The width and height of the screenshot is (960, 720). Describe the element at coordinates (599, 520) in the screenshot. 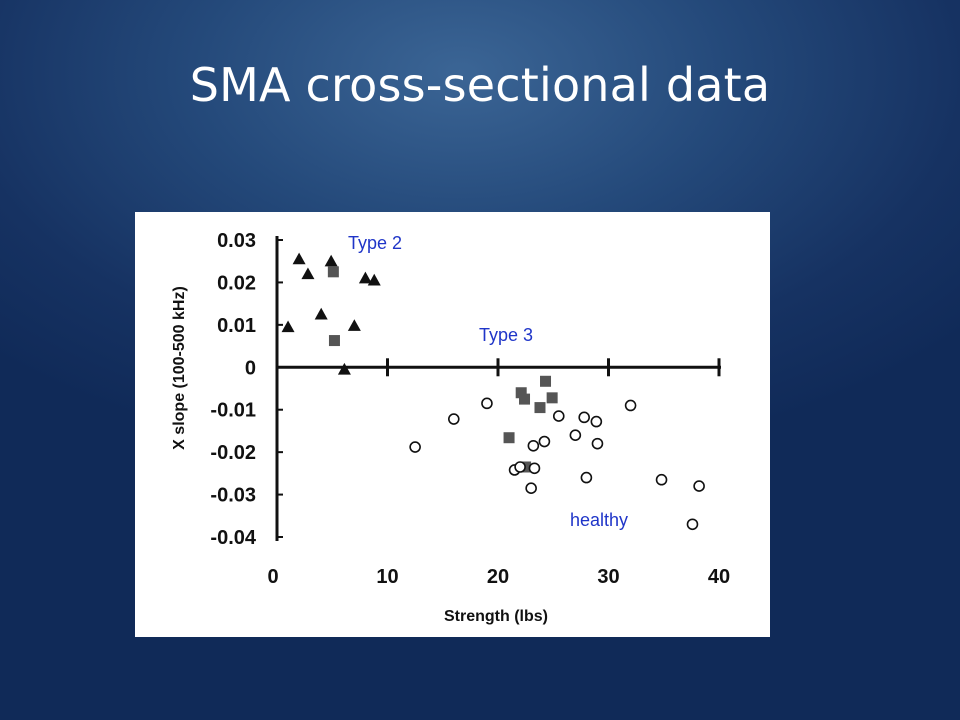

I see `annotation-healthy: healthy` at that location.